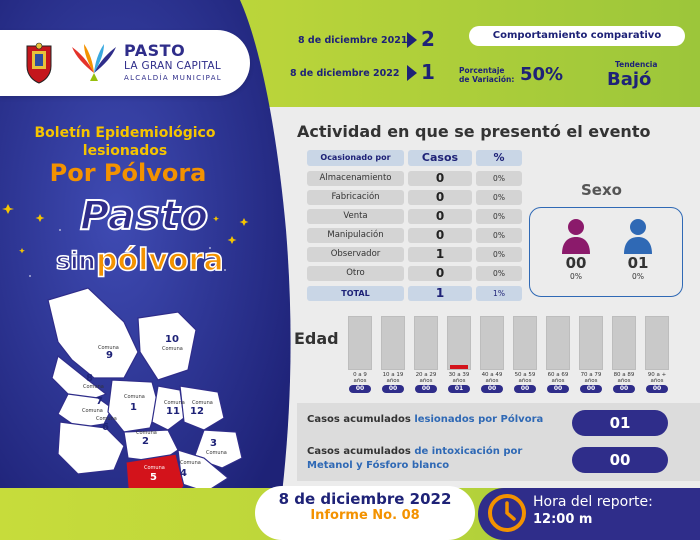 The image size is (700, 540). I want to click on comuna-5-num: 5, so click(153, 477).